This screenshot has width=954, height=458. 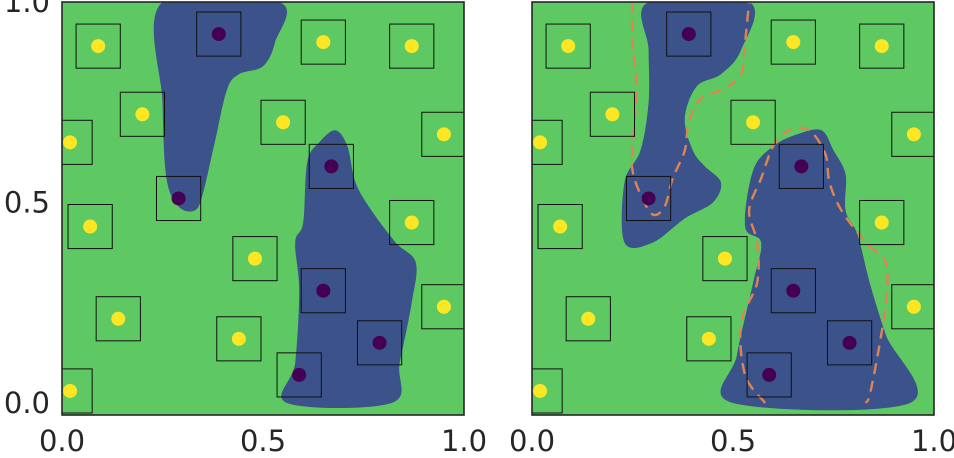 I want to click on y-tick-label: 0.0, so click(x=27, y=403).